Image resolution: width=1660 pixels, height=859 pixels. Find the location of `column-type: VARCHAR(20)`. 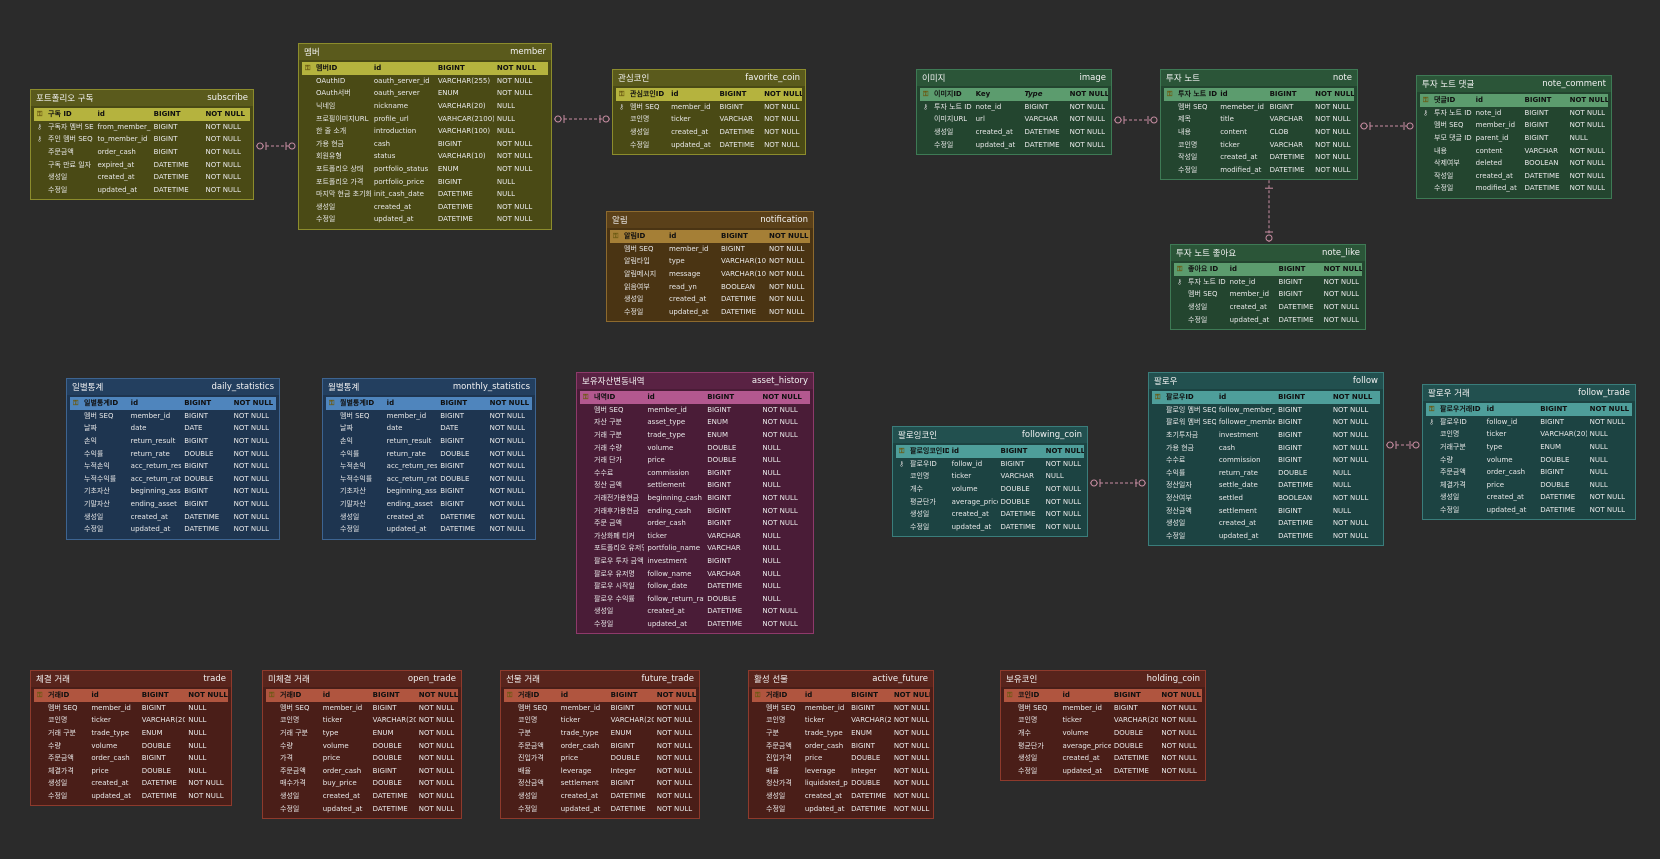

column-type: VARCHAR(20) is located at coordinates (871, 720).